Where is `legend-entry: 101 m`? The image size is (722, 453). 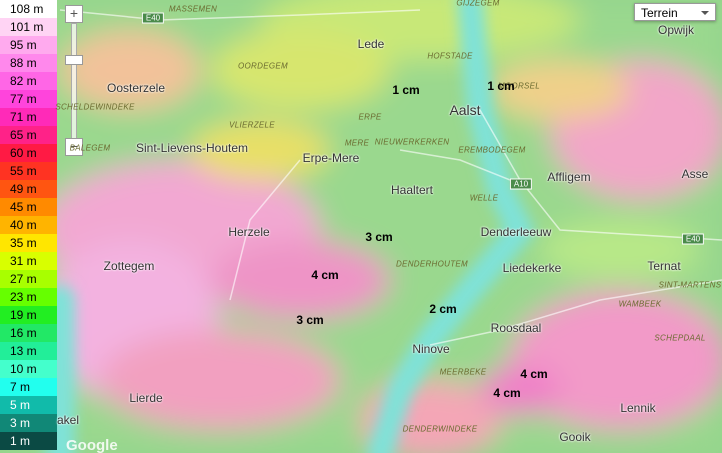
legend-entry: 101 m is located at coordinates (28, 27).